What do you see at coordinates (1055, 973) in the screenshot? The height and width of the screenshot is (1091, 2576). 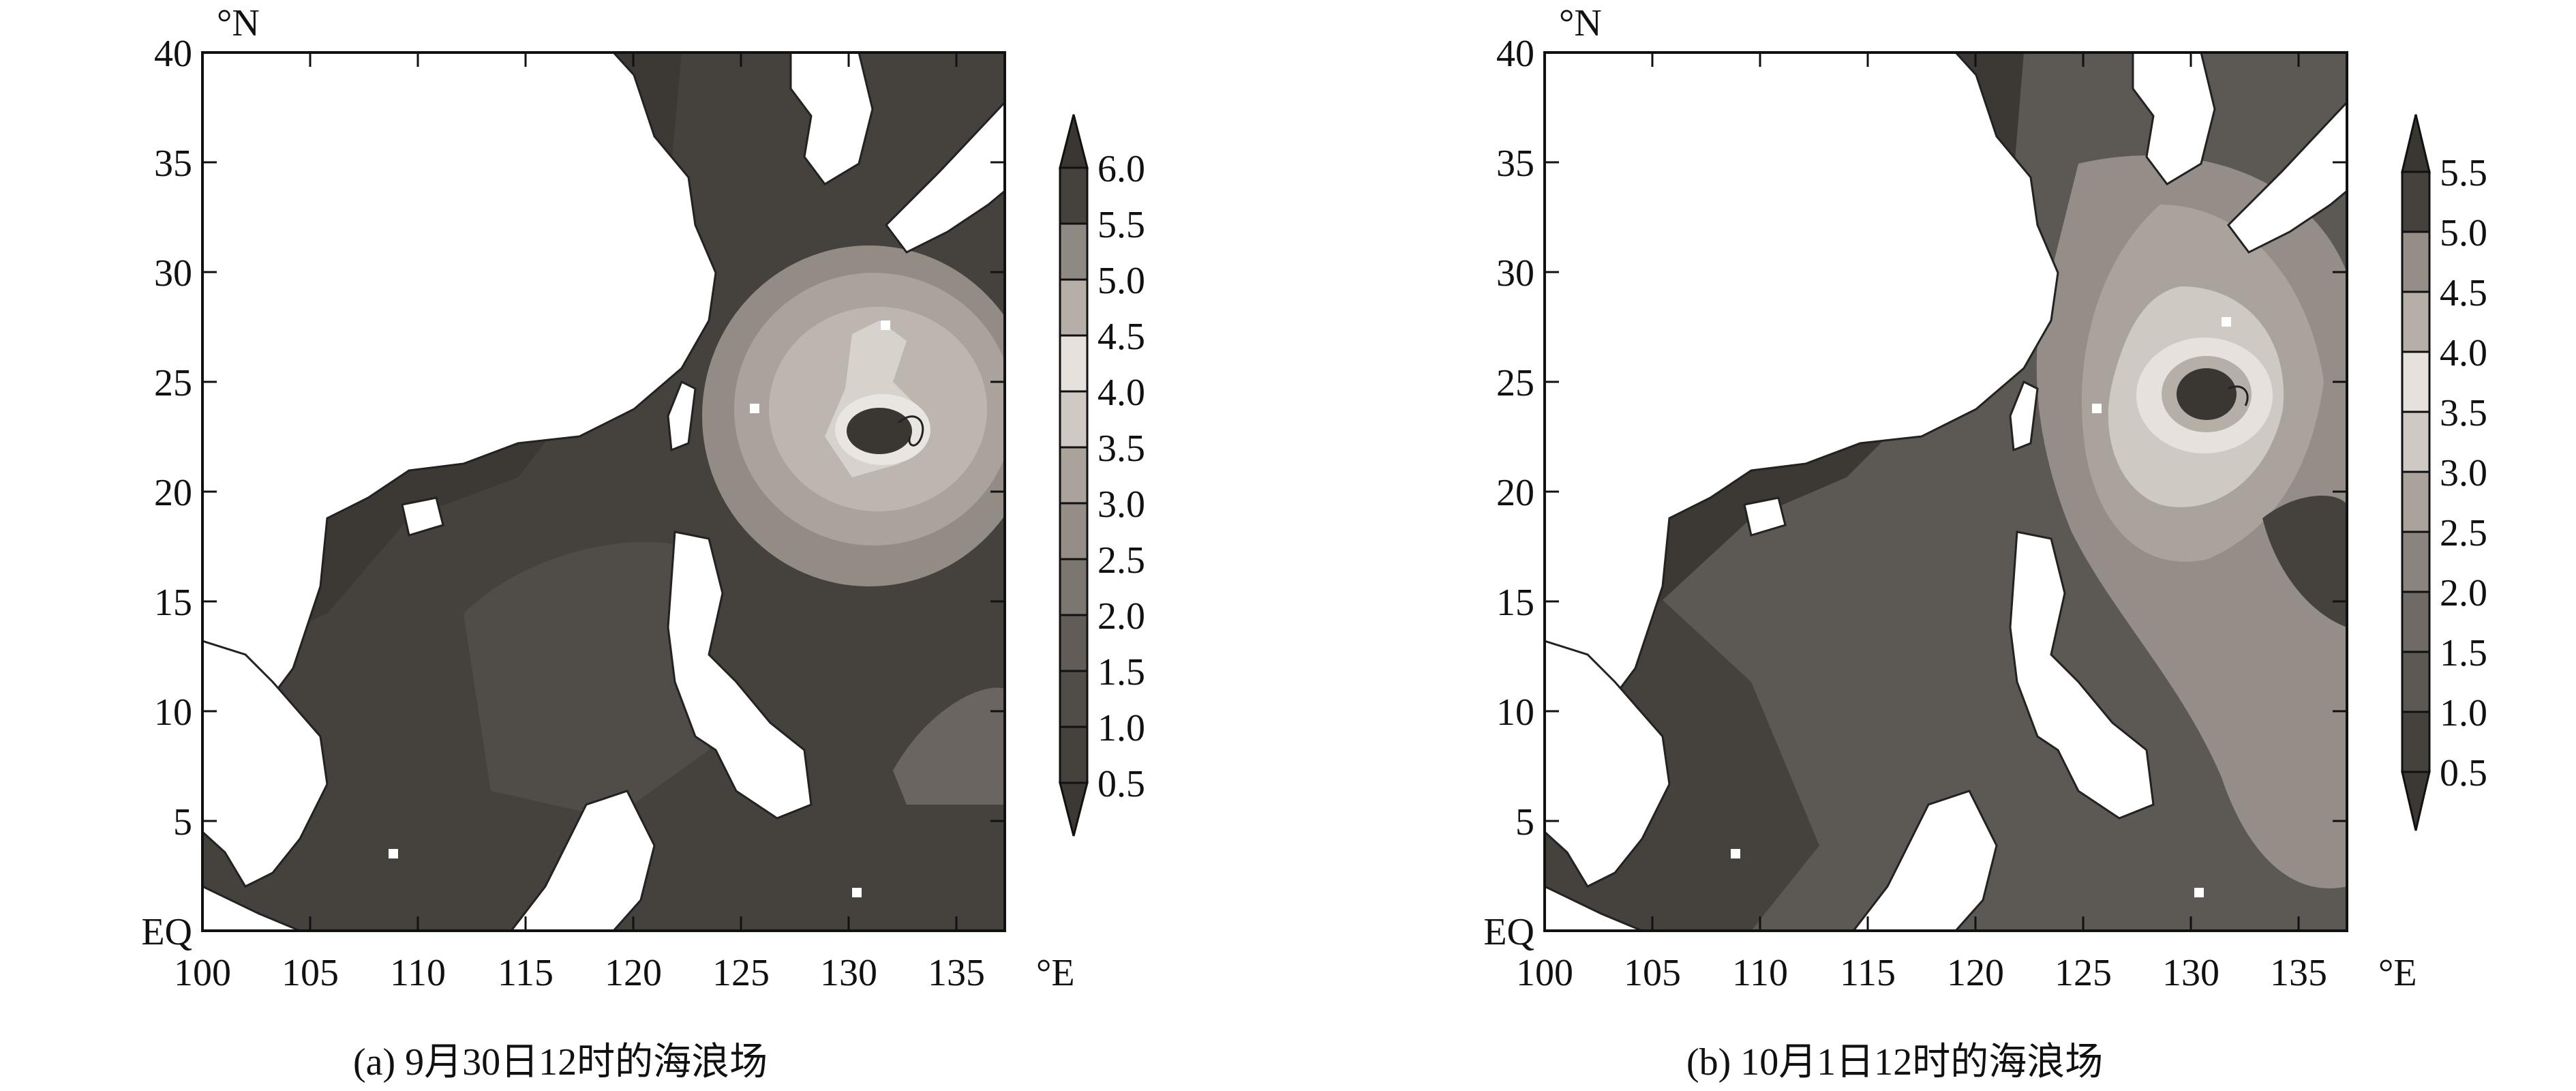 I see `panel-a-lon-unit: °E` at bounding box center [1055, 973].